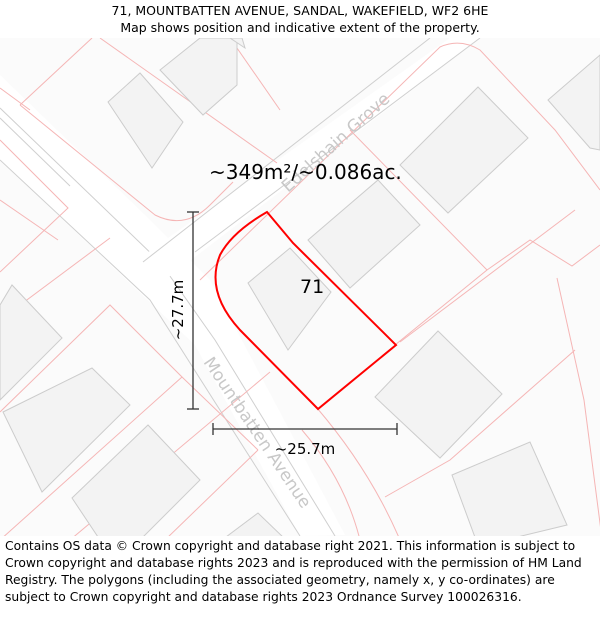  I want to click on dimension-lines, so click(292, 323).